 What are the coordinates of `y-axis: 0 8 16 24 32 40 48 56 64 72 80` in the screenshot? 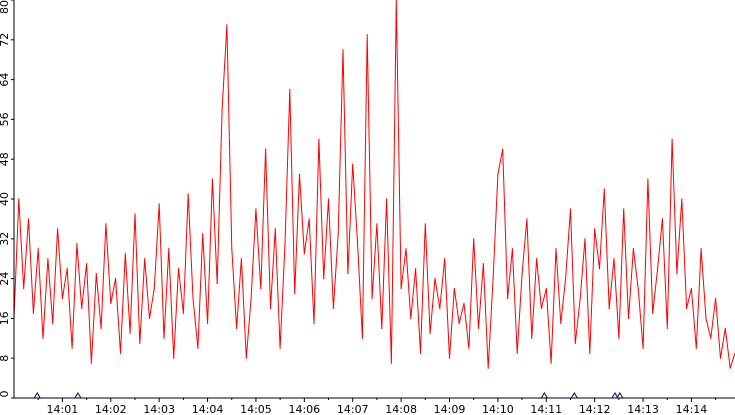 It's located at (7, 199).